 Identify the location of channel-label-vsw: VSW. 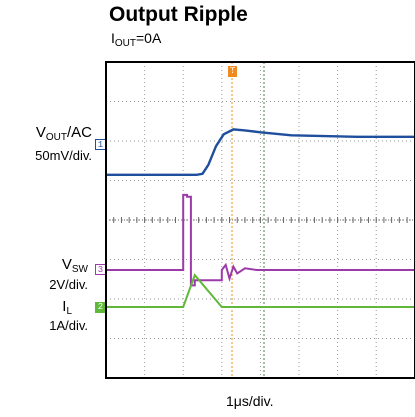
(74, 265).